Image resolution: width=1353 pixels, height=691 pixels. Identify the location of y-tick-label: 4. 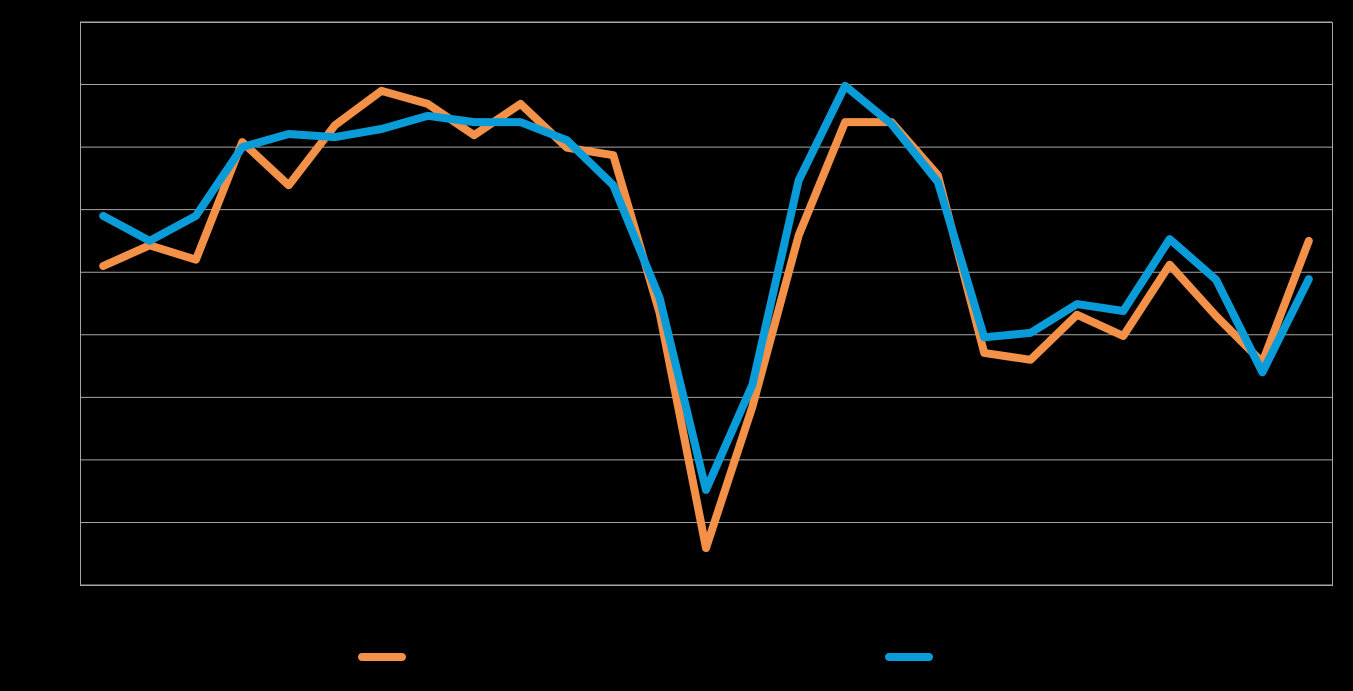
(68, 334).